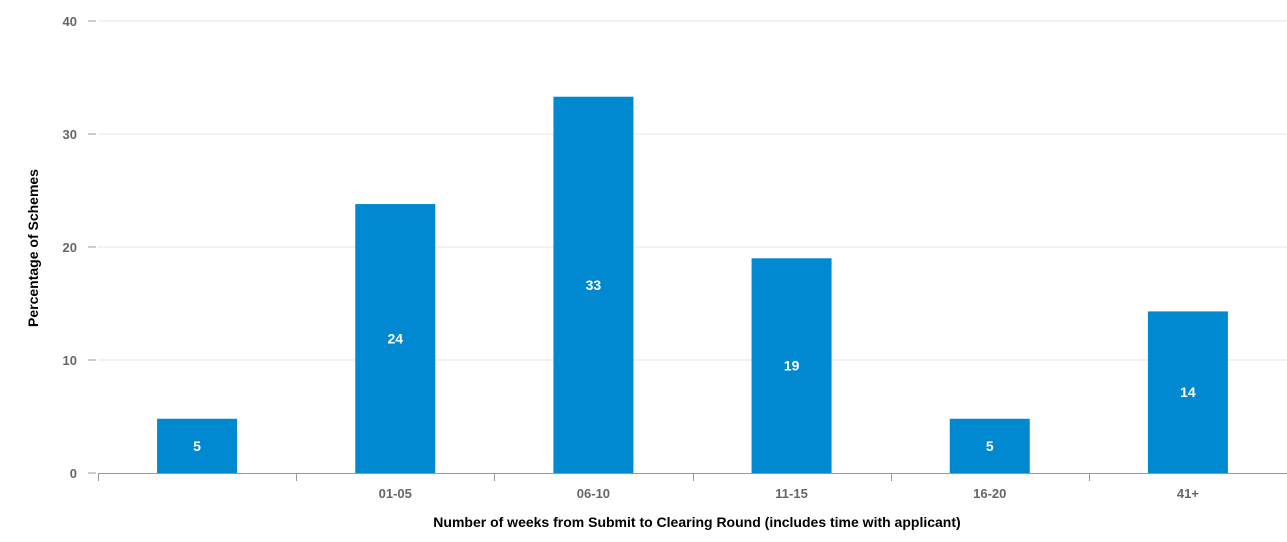  I want to click on x-tick-label: 11-15, so click(791, 493).